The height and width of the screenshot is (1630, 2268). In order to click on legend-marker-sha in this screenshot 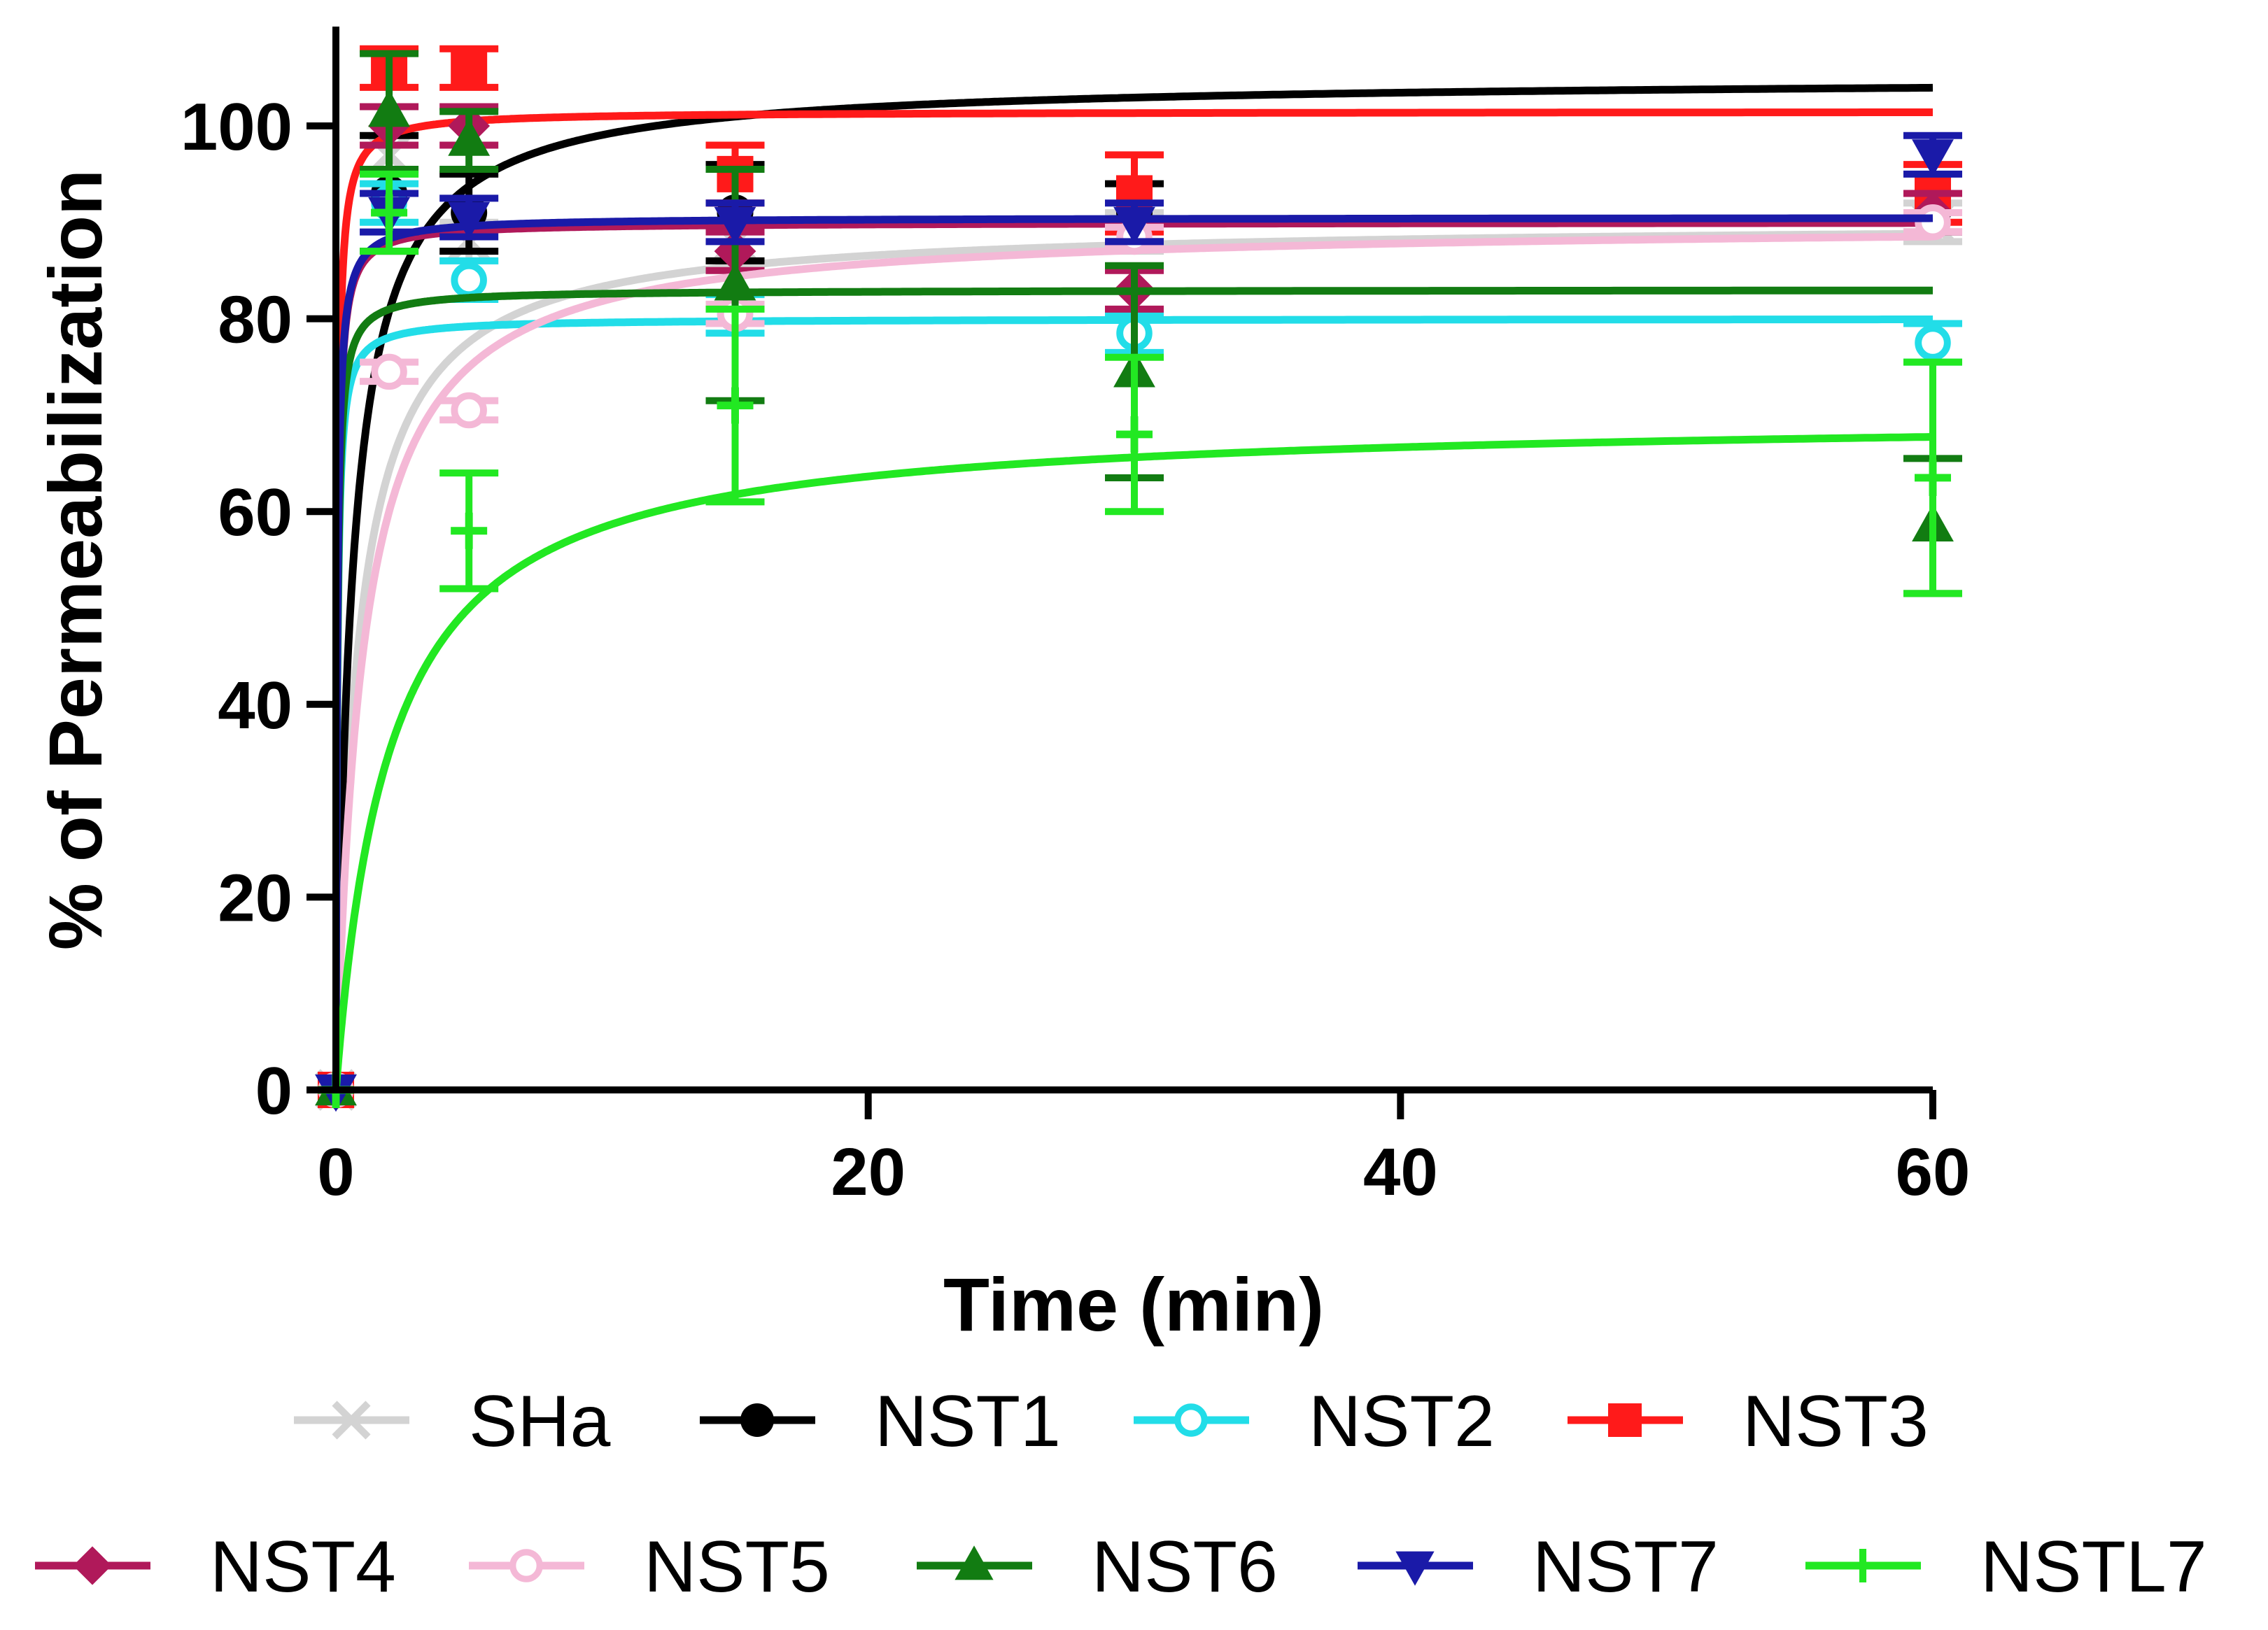, I will do `click(351, 1420)`.